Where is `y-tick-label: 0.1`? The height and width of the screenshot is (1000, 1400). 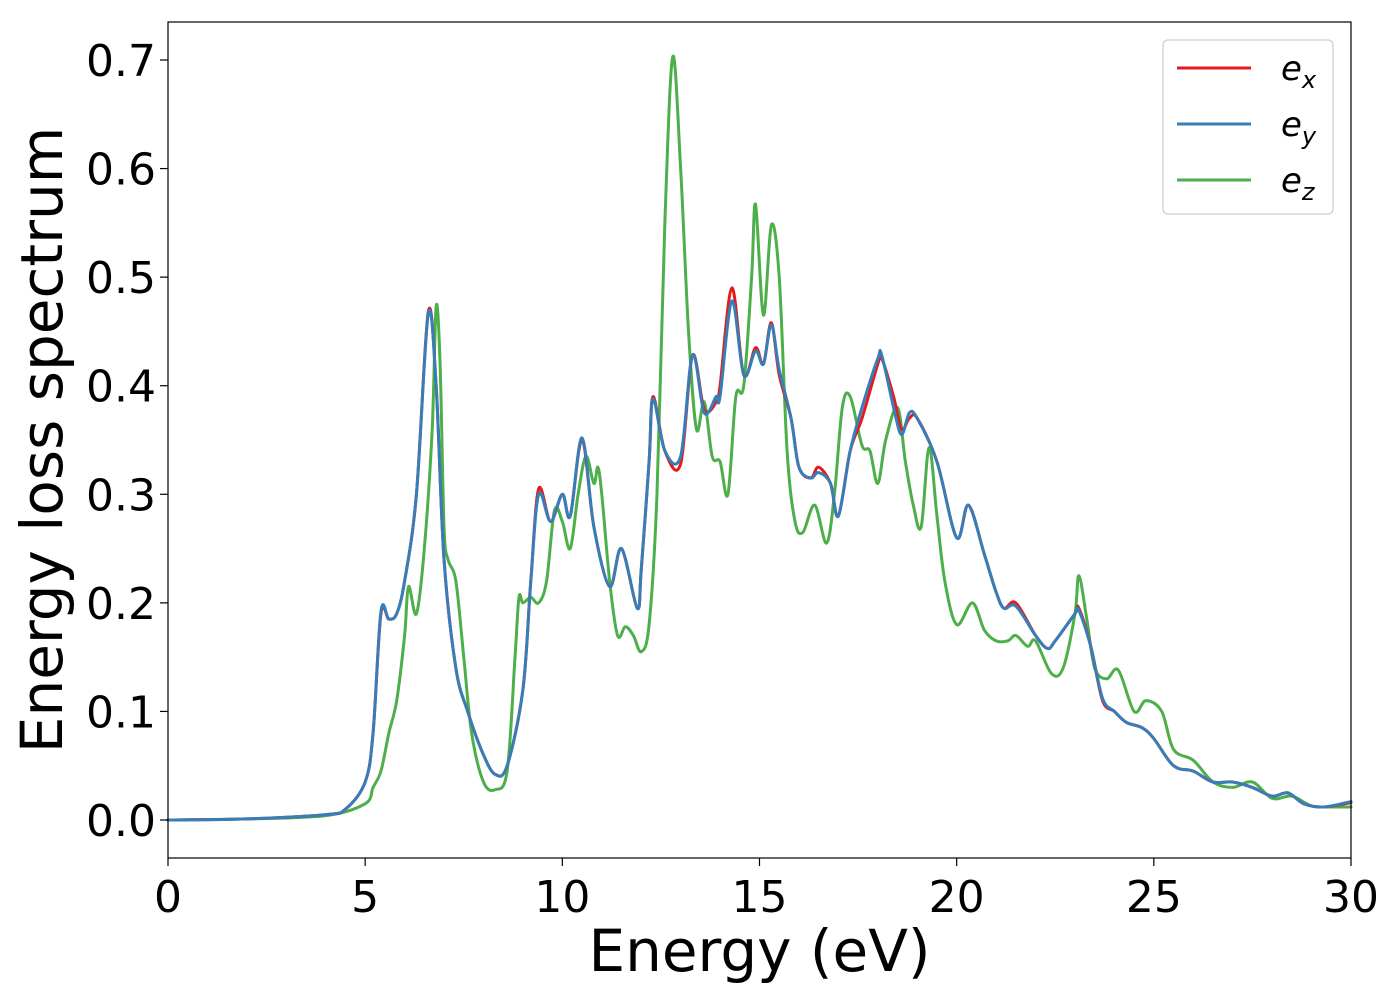 y-tick-label: 0.1 is located at coordinates (121, 712).